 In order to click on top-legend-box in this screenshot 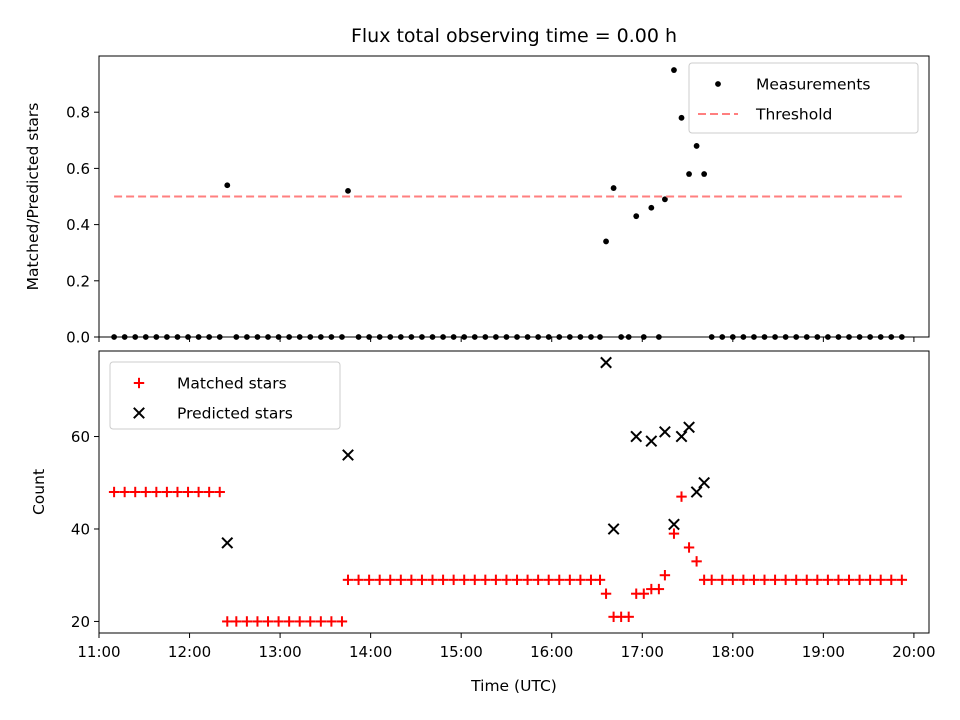, I will do `click(803, 98)`.